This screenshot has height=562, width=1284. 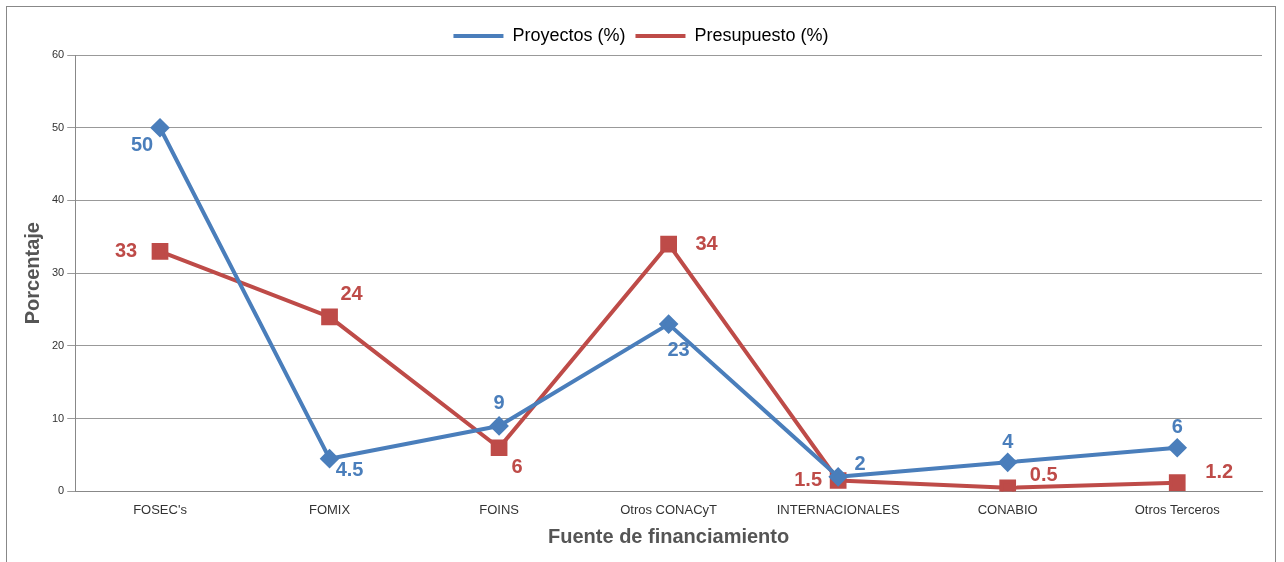 I want to click on y-tick-label: 50, so click(x=58, y=126).